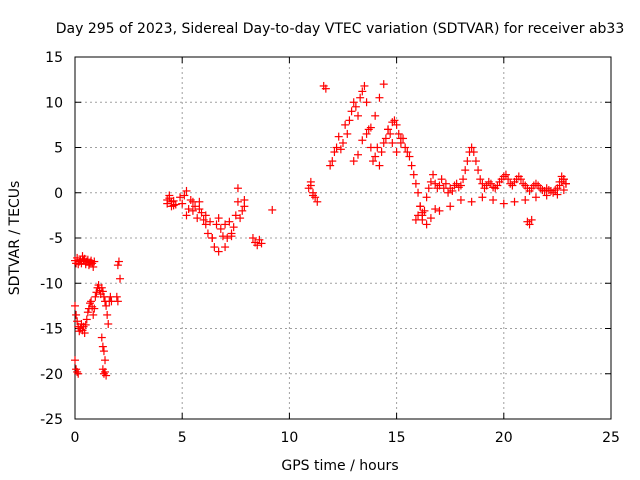 This screenshot has width=640, height=480. I want to click on y-tick-label: -15, so click(51, 330).